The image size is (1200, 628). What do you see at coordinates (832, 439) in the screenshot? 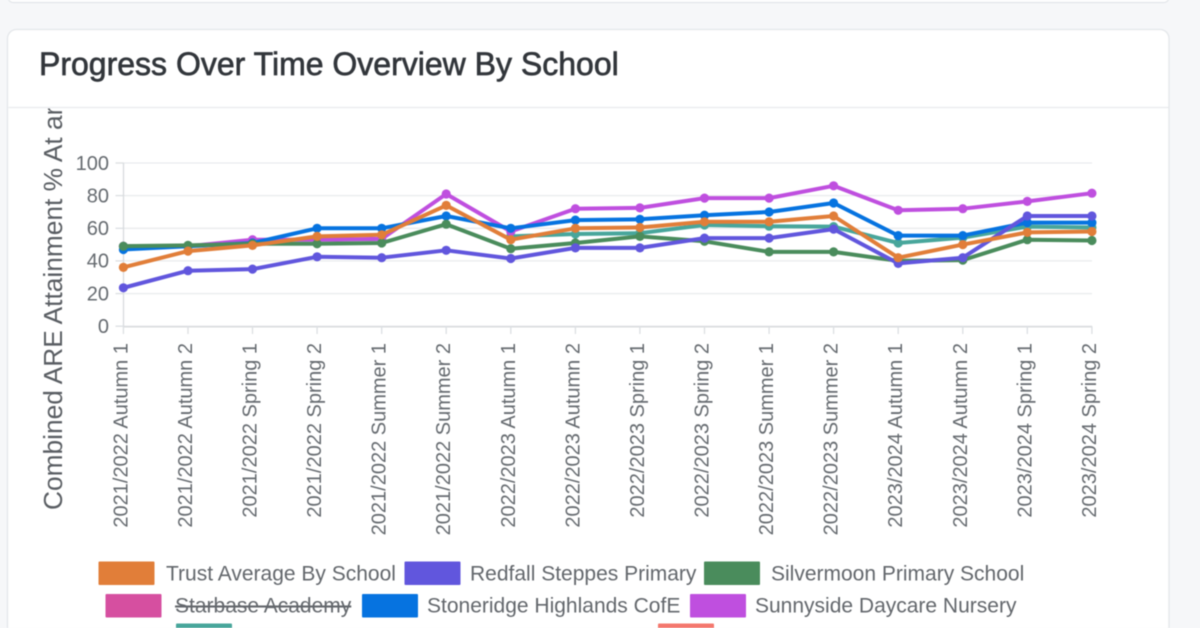
I see `svg-text: 2022/2023 Summer 2` at bounding box center [832, 439].